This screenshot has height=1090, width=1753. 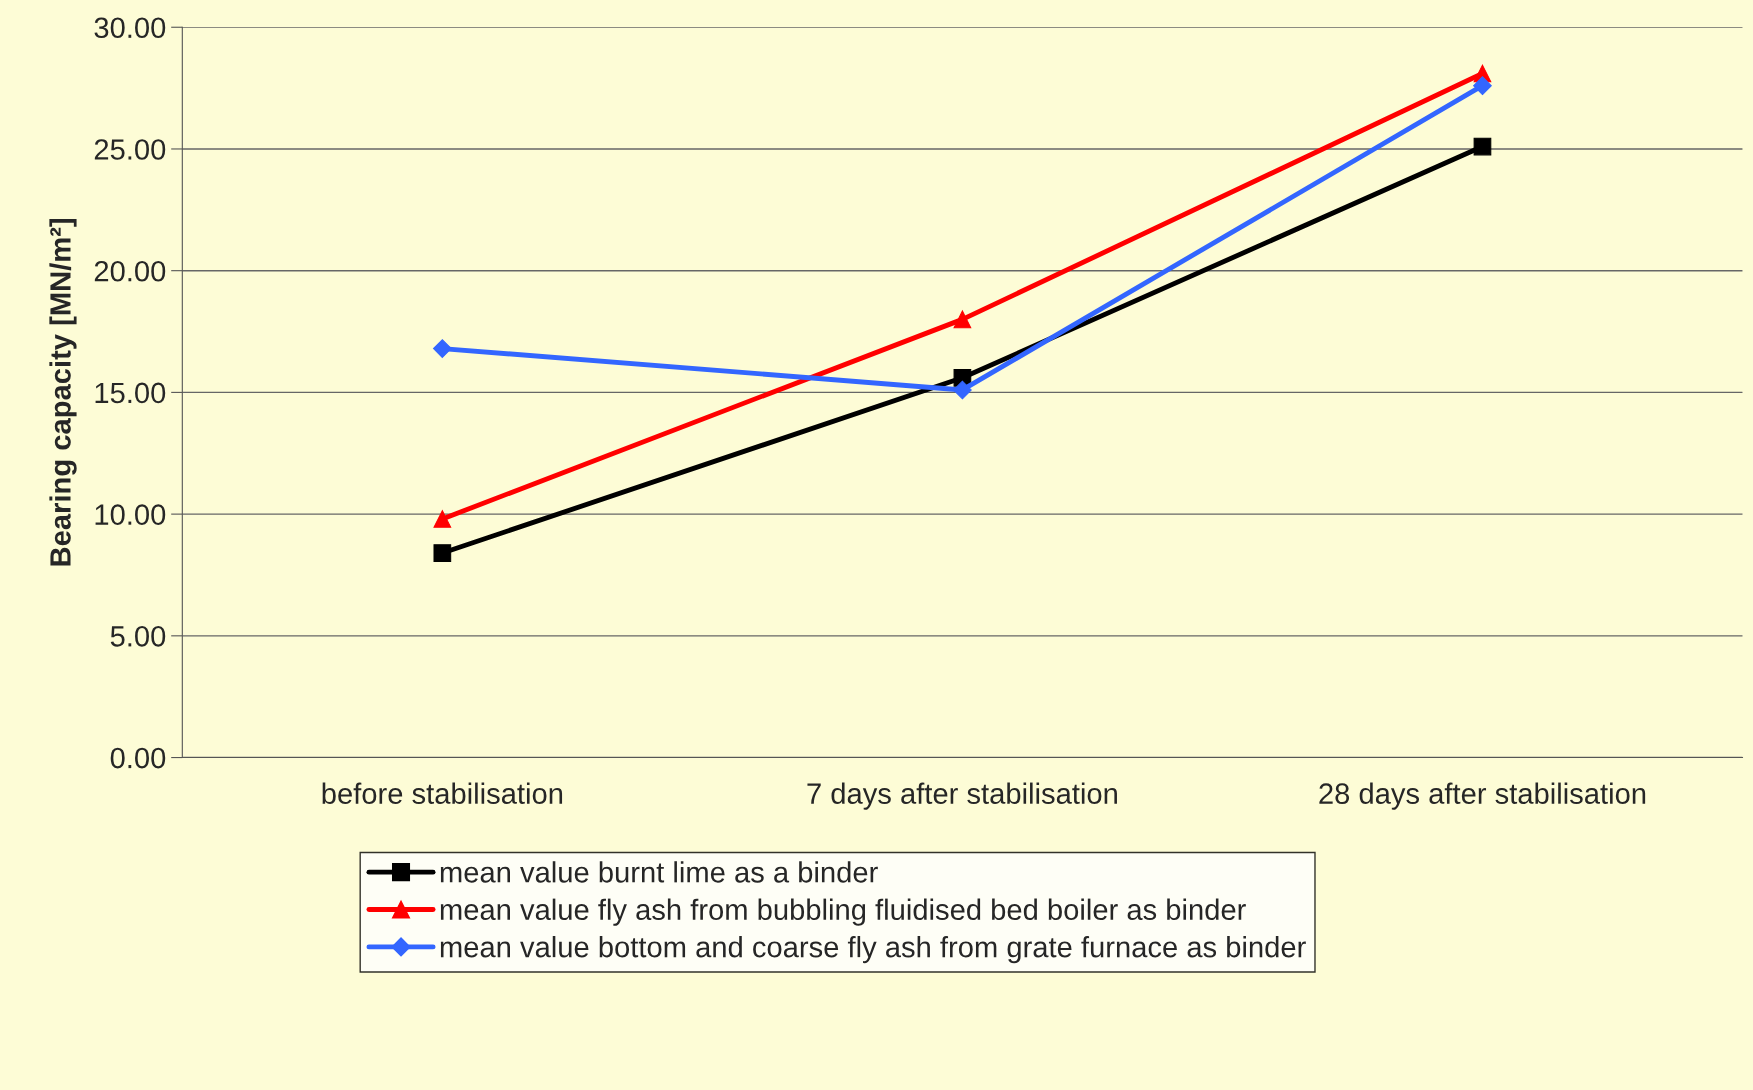 What do you see at coordinates (138, 636) in the screenshot?
I see `y-tick-label: 5.00` at bounding box center [138, 636].